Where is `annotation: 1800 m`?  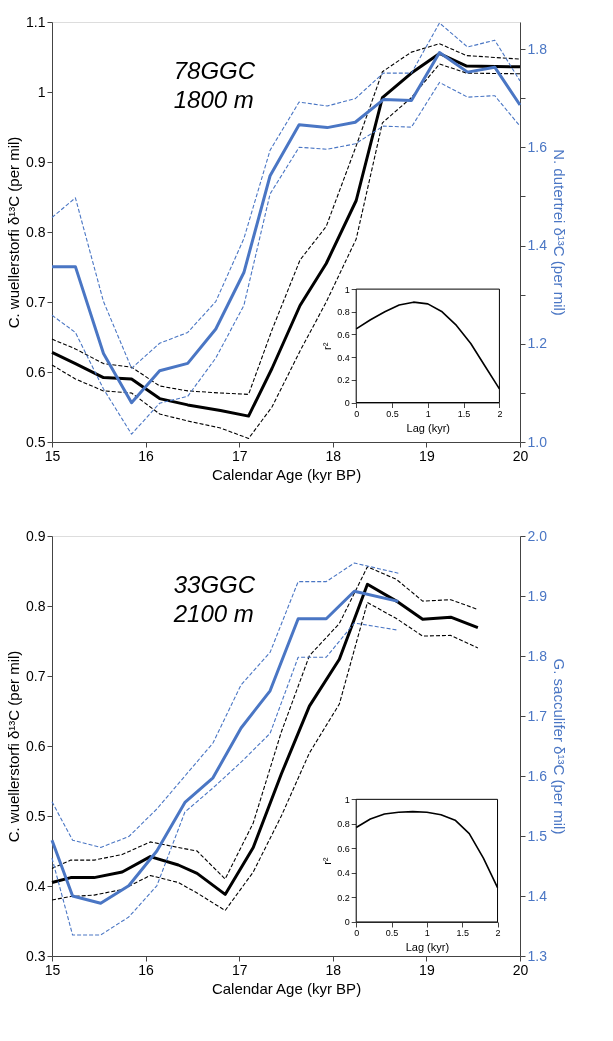 annotation: 1800 m is located at coordinates (213, 99).